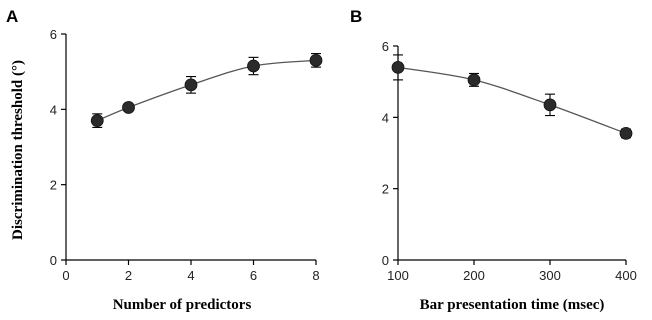  Describe the element at coordinates (390, 153) in the screenshot. I see `panel-b-y-ticks: 0 2 4 6` at that location.